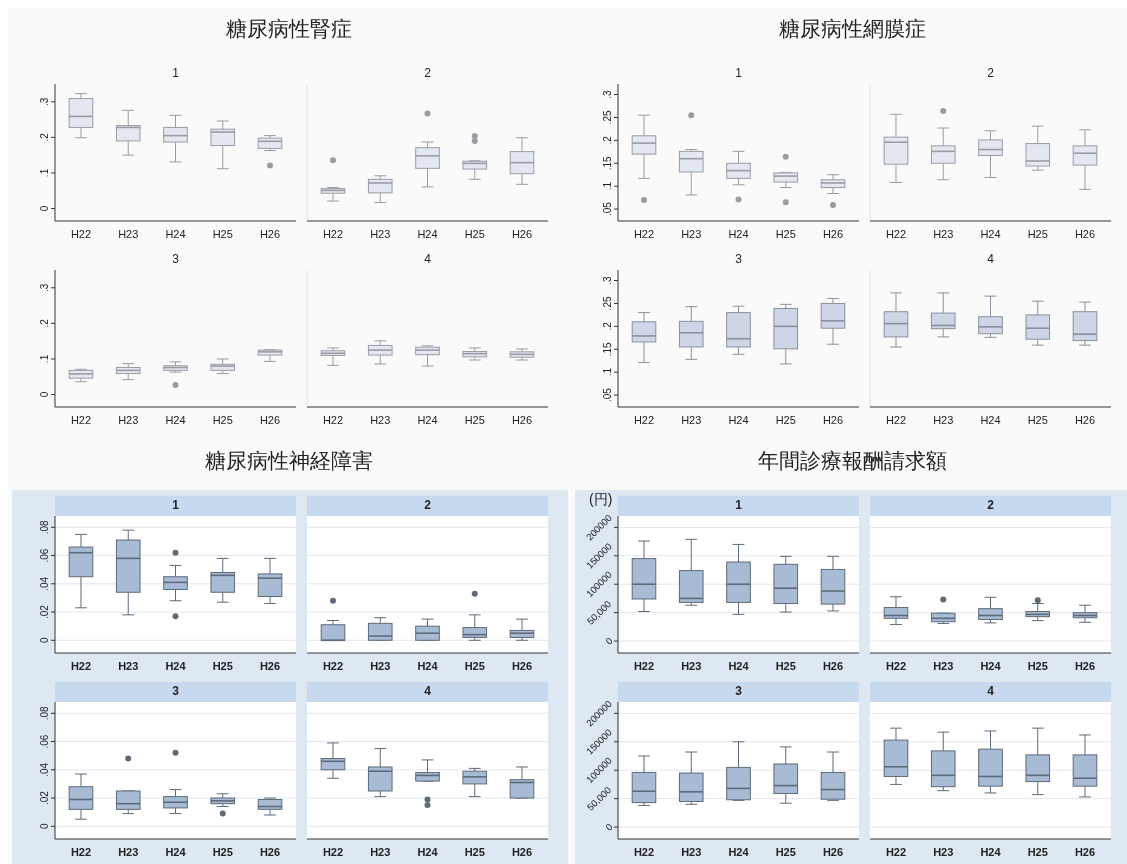 This screenshot has height=864, width=1127. Describe the element at coordinates (289, 460) in the screenshot. I see `text: 糖尿病性神経障害` at that location.